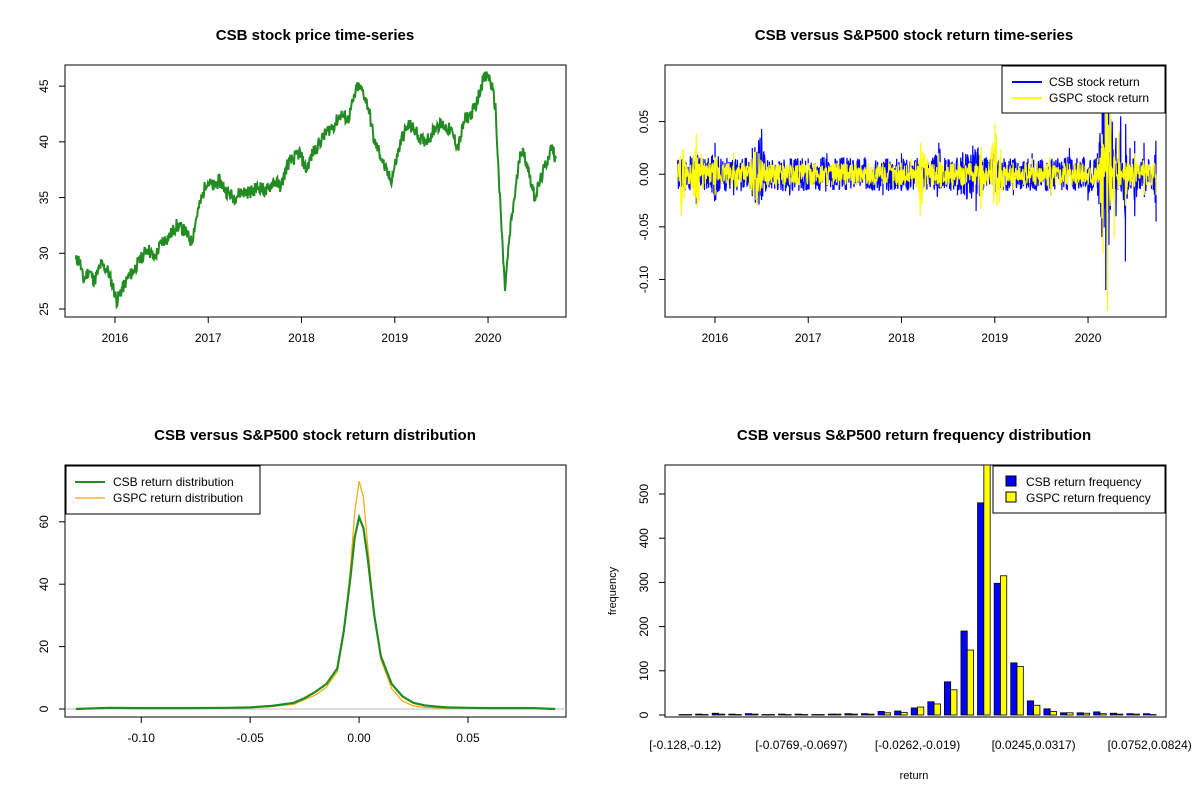 The image size is (1200, 800). I want to click on price-y-tick-label: 40, so click(44, 142).